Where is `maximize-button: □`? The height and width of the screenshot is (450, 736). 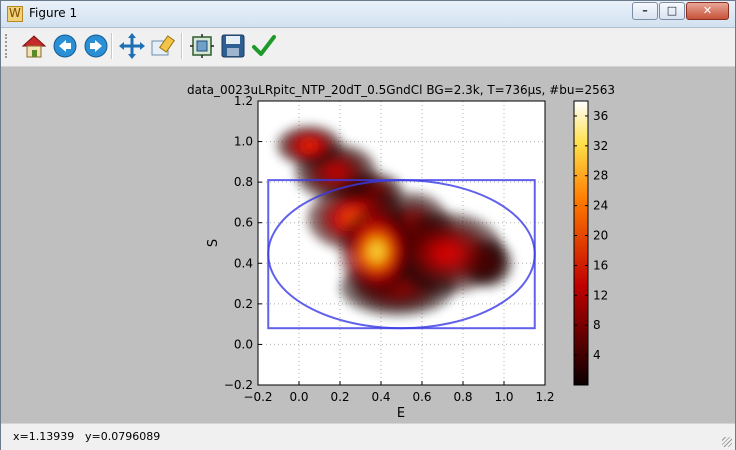 maximize-button: □ is located at coordinates (672, 11).